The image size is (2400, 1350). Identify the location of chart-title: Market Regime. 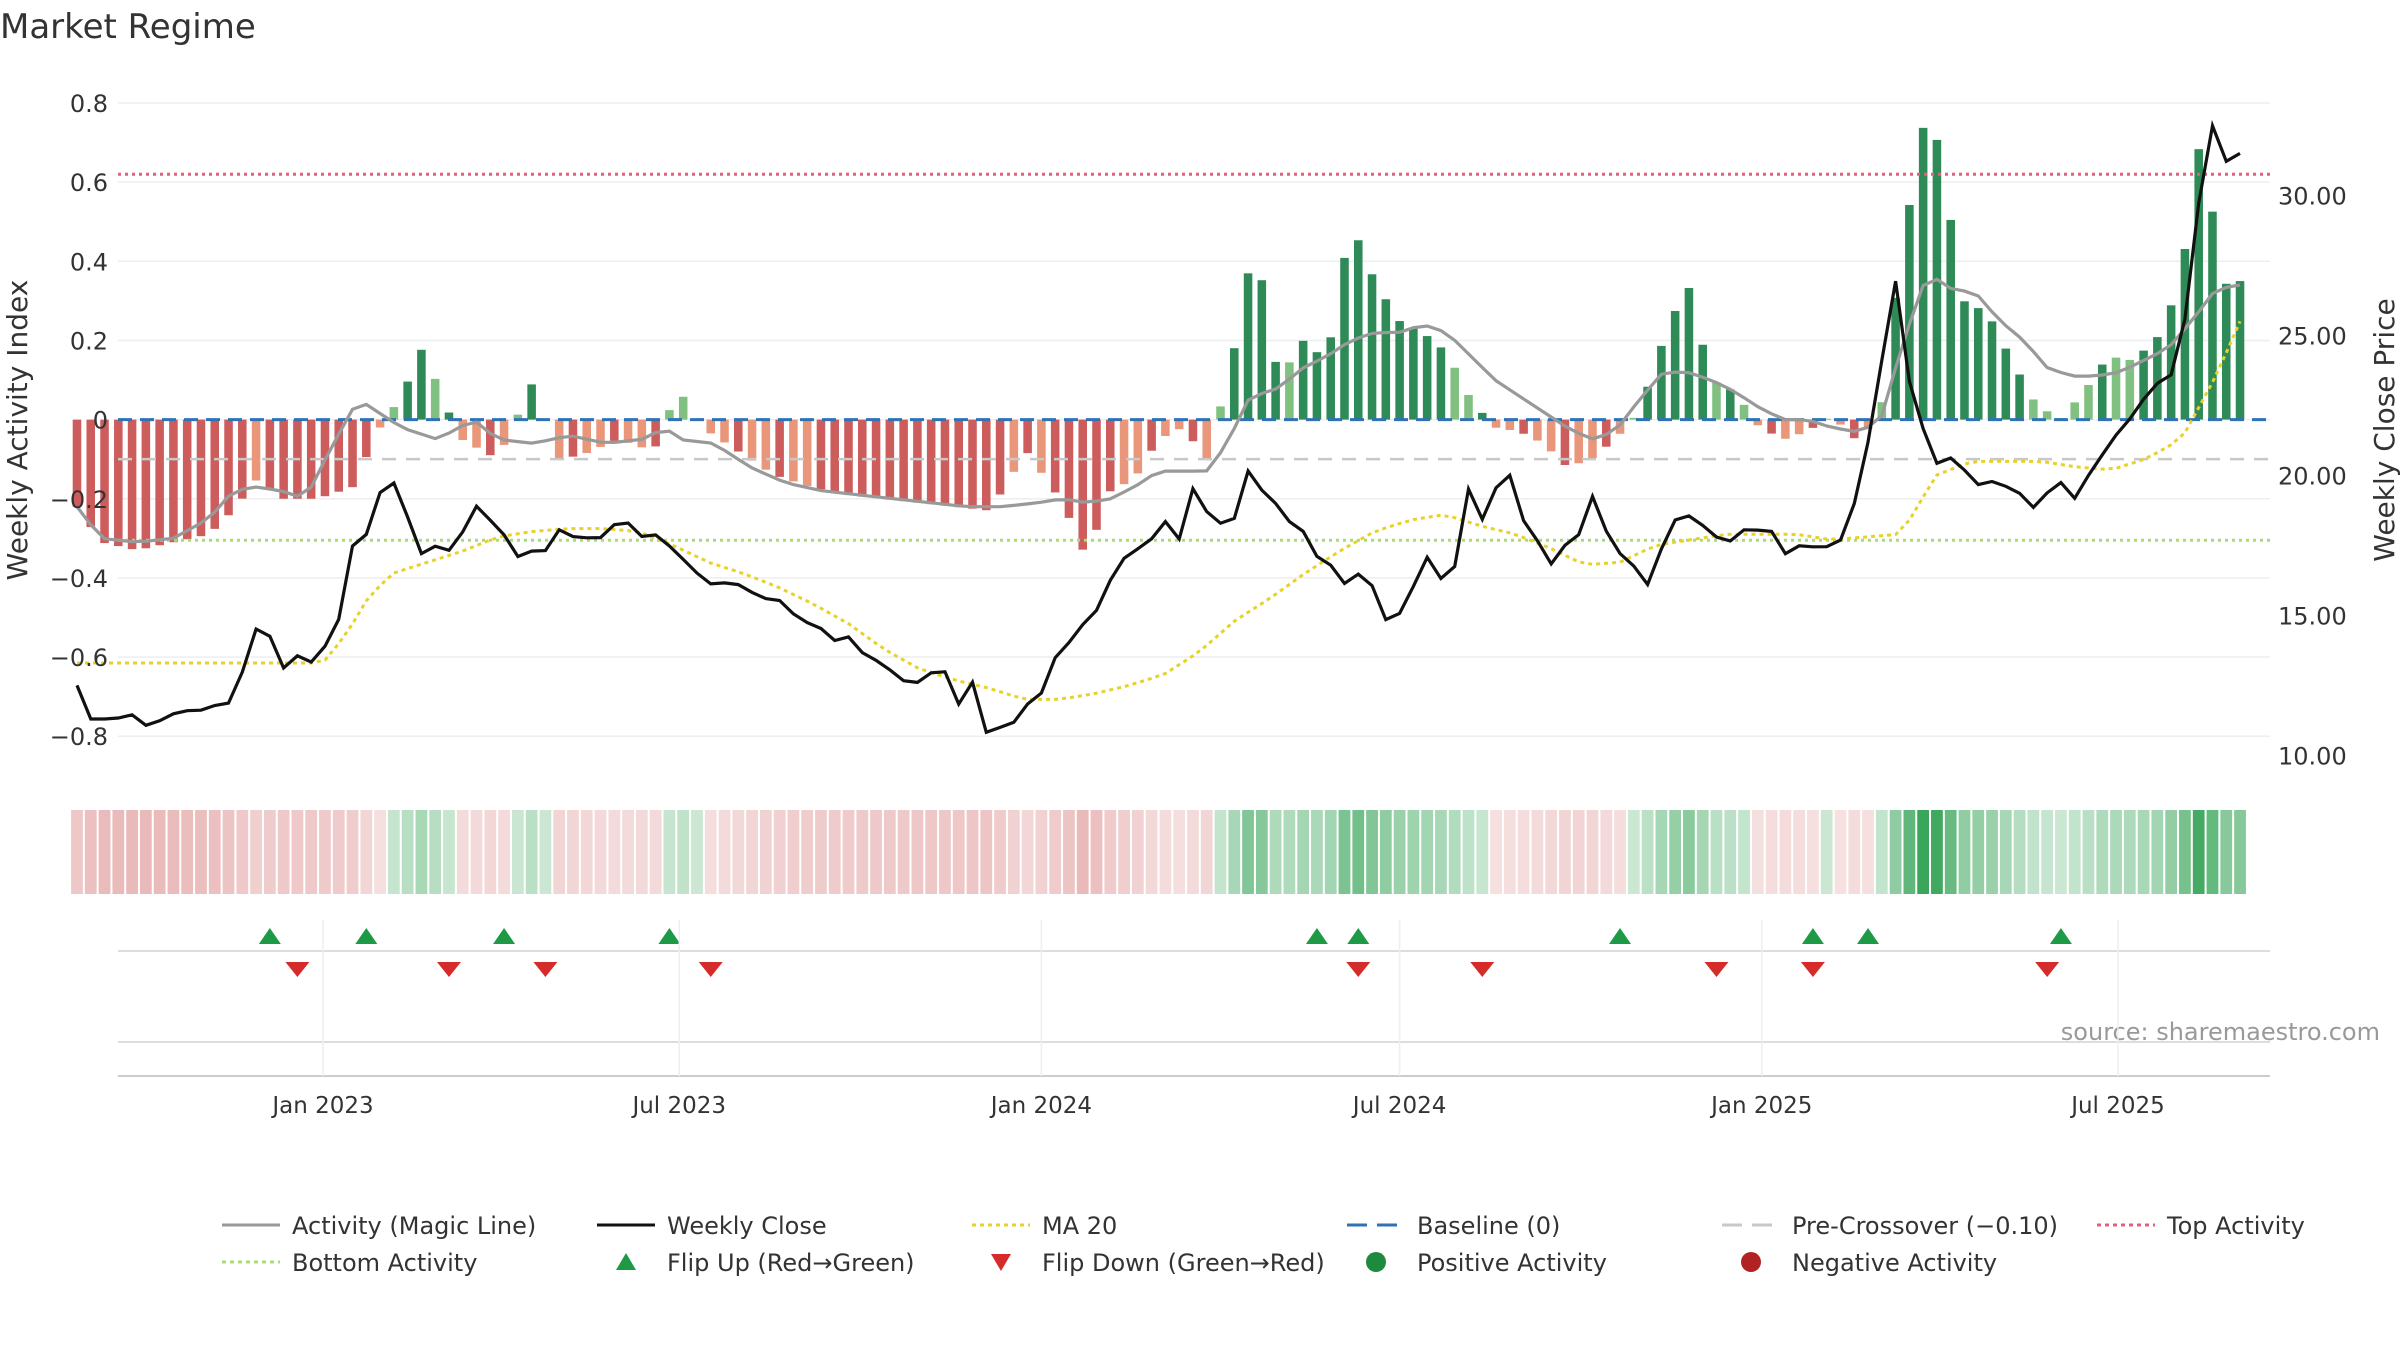
(128, 27).